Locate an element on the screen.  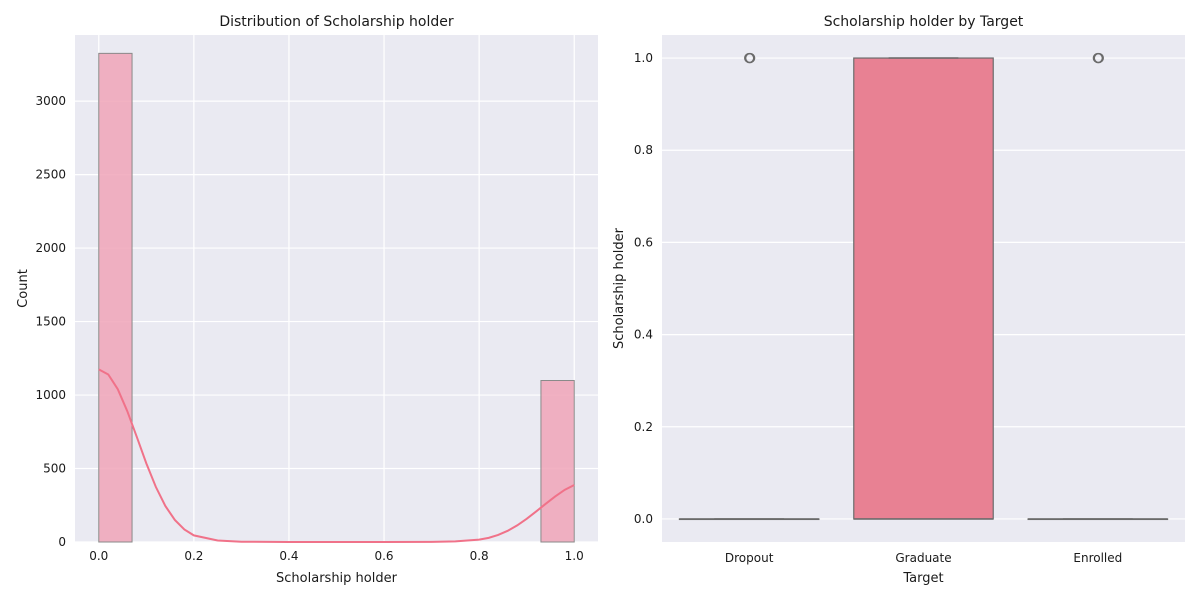
boxplot-y-tick-label: 0.4 is located at coordinates (643, 335).